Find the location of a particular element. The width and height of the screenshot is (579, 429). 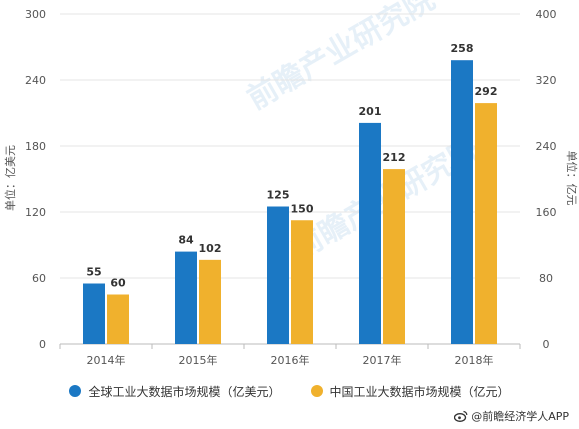

data-label-china: 292 is located at coordinates (486, 91).